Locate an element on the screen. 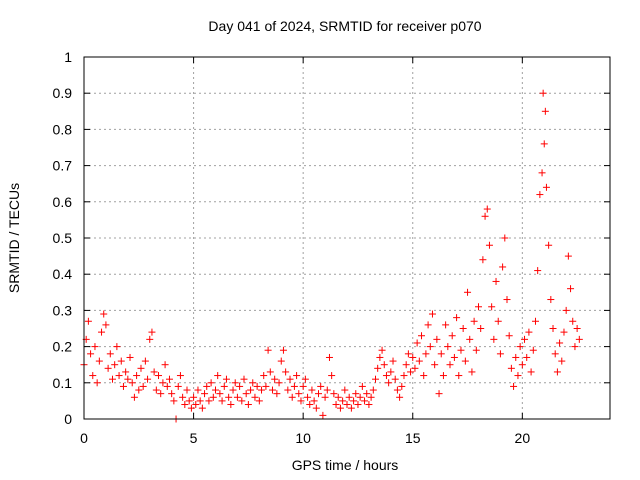  y-tick-label: 0.4 is located at coordinates (63, 274).